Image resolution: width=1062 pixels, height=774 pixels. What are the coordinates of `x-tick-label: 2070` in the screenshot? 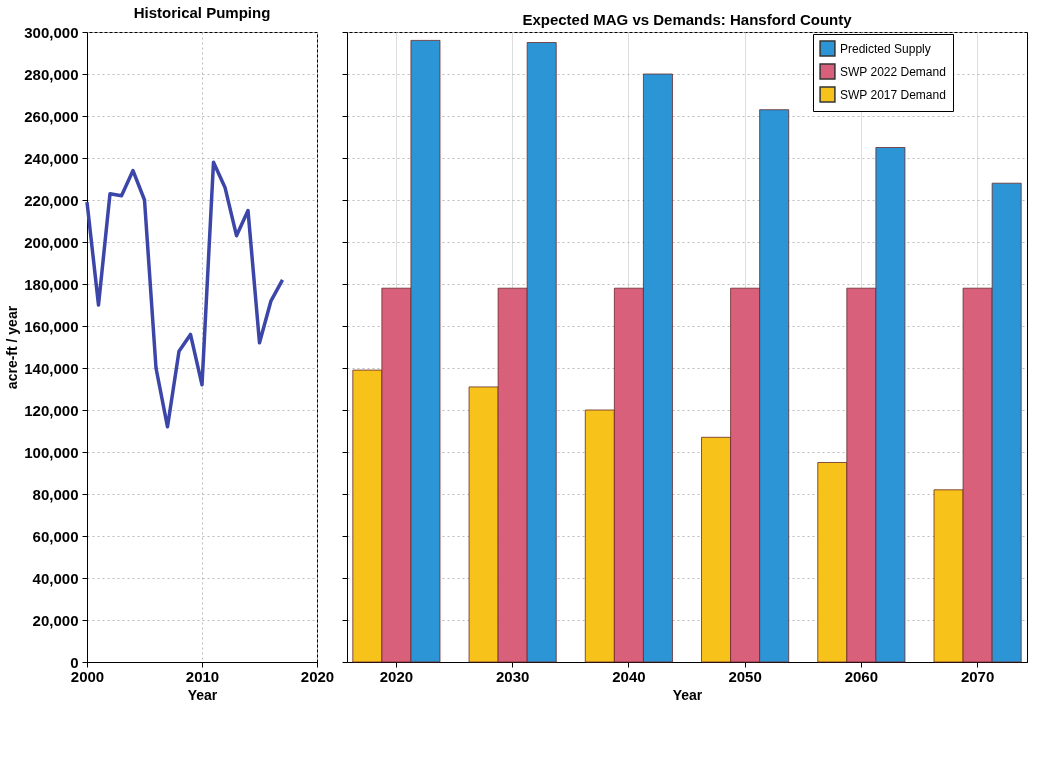 It's located at (977, 676).